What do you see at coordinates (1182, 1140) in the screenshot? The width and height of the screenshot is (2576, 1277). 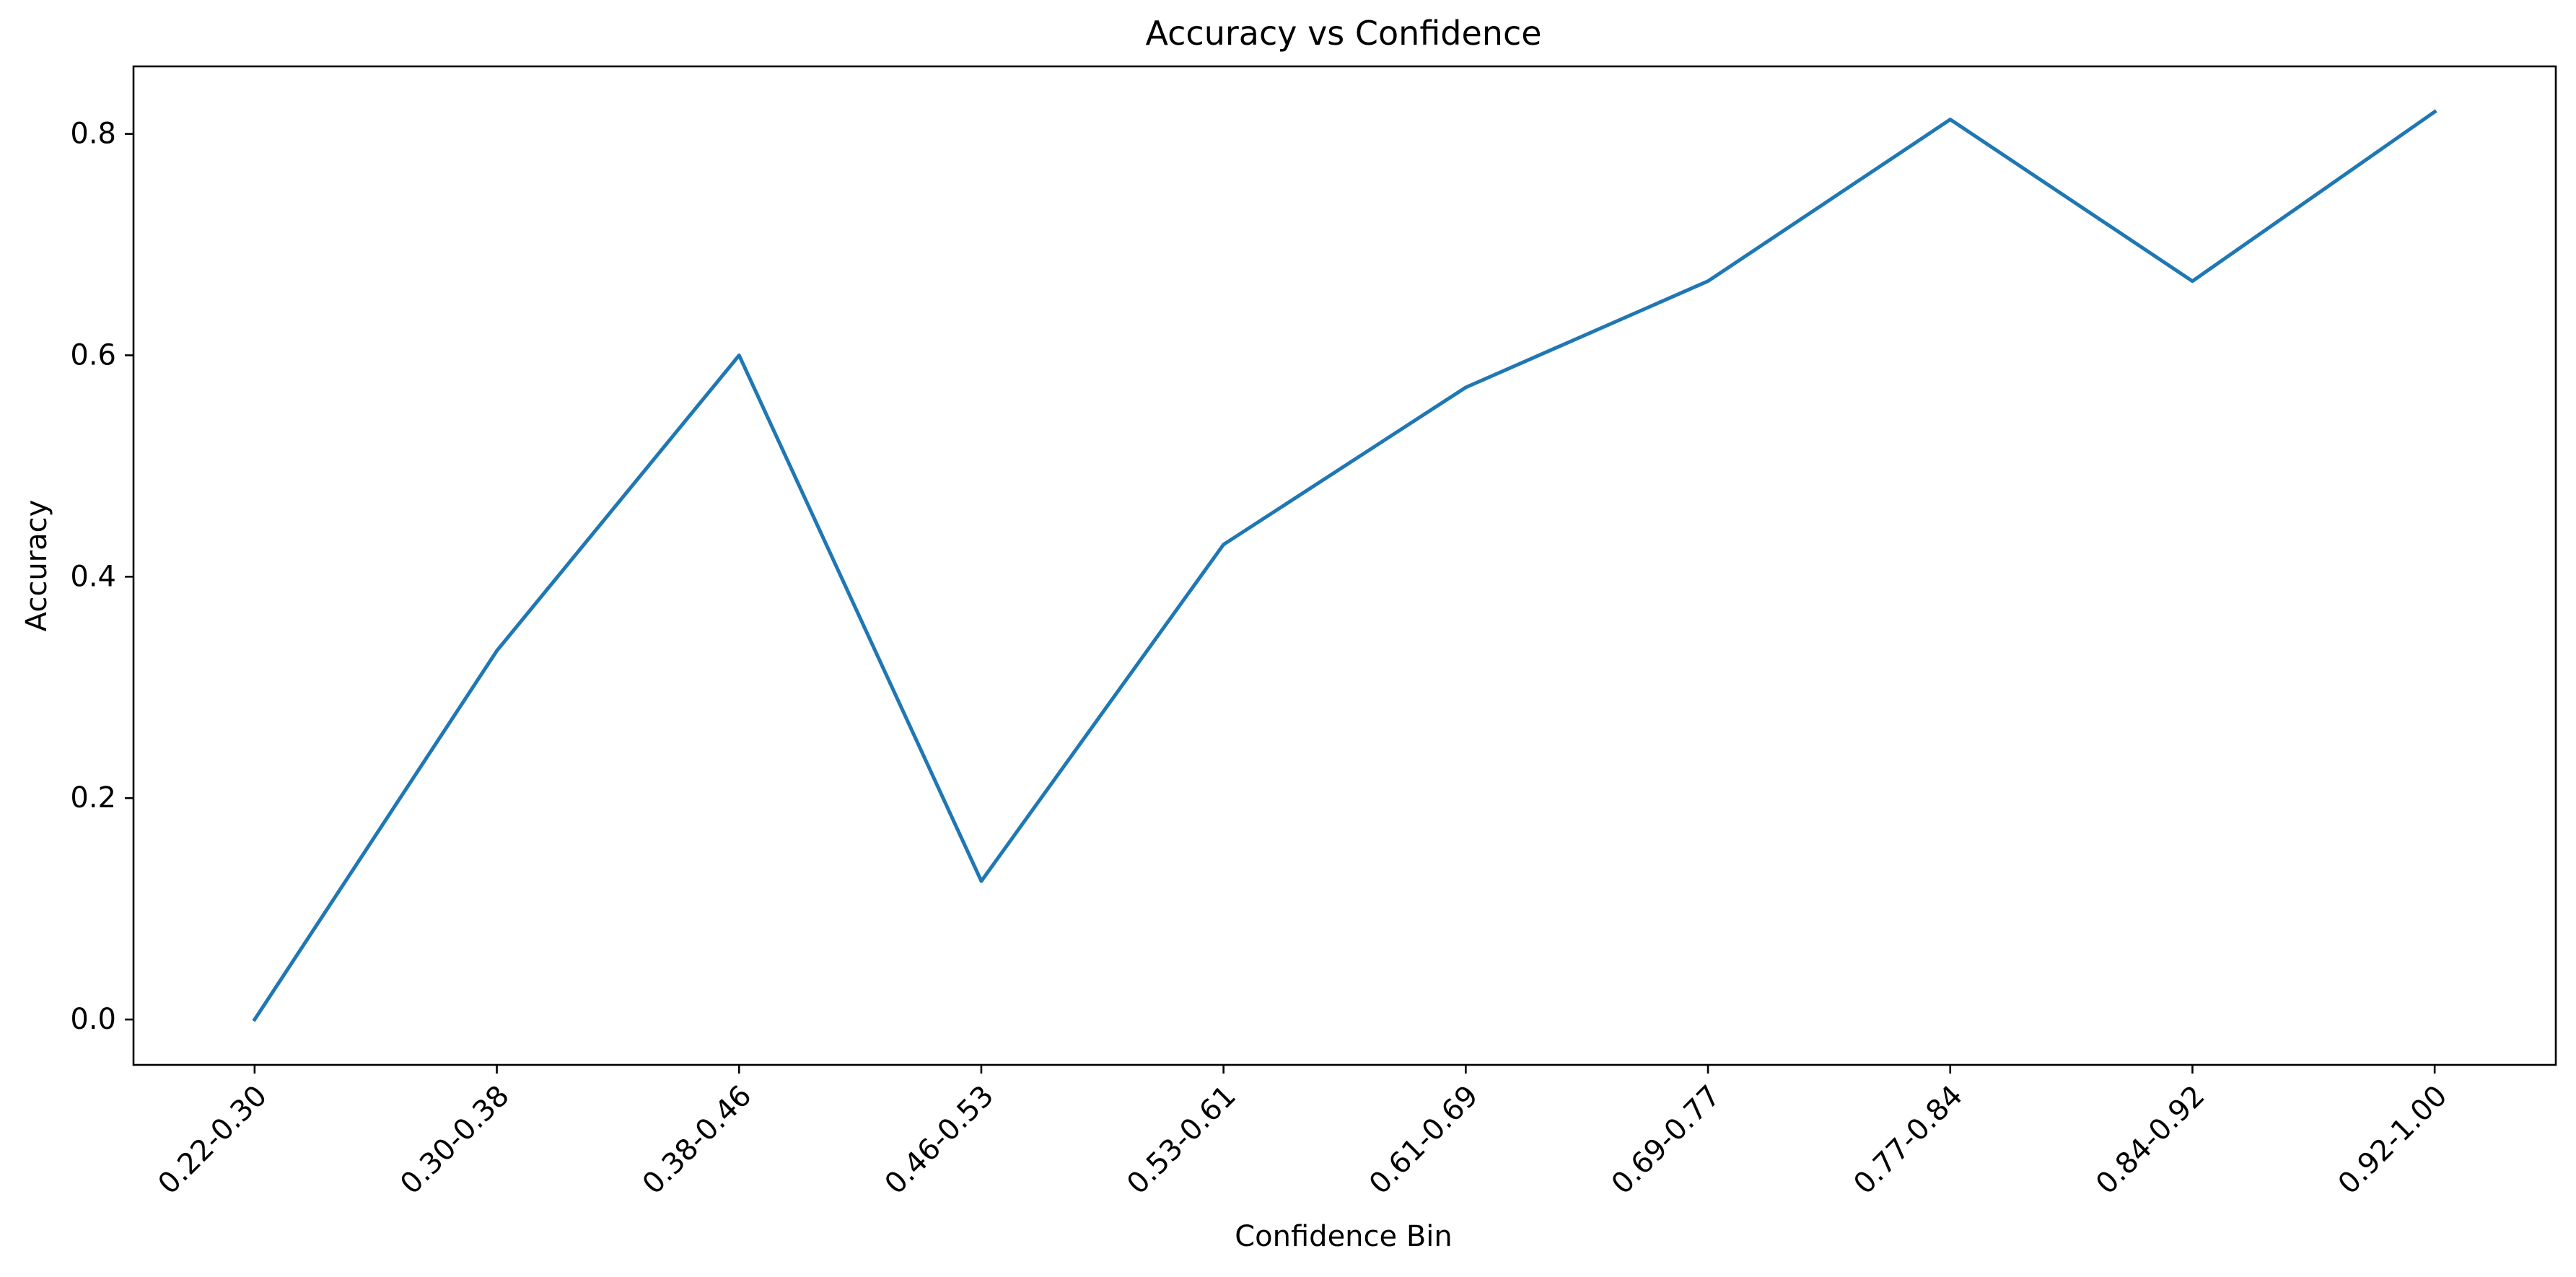 I see `x-tick-label: 0.53-0.61` at bounding box center [1182, 1140].